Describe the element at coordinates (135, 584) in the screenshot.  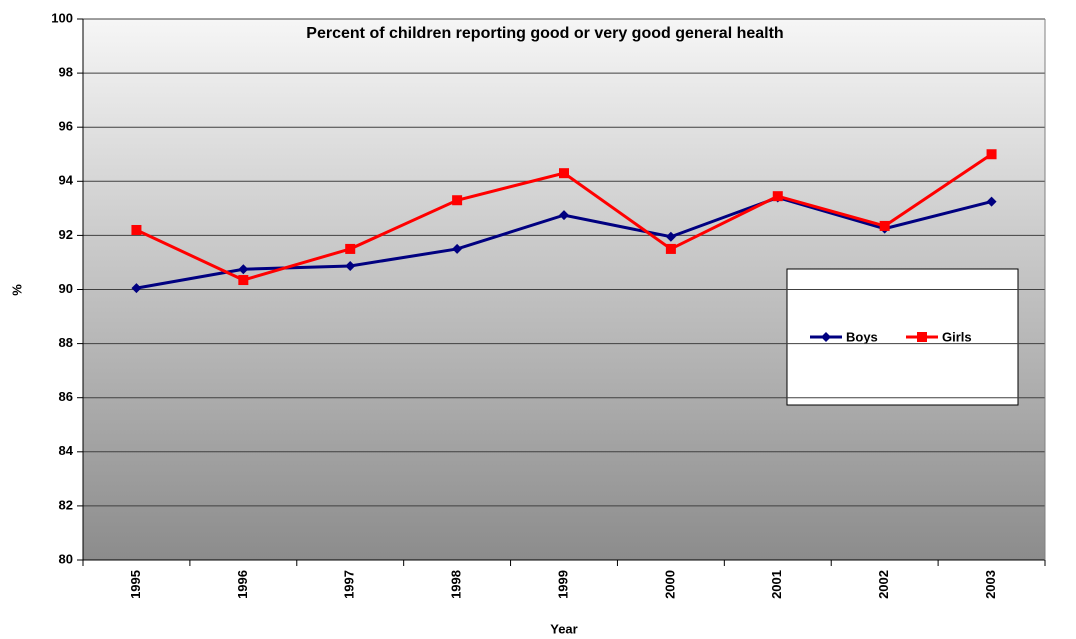
I see `x-tick-label: 1995` at that location.